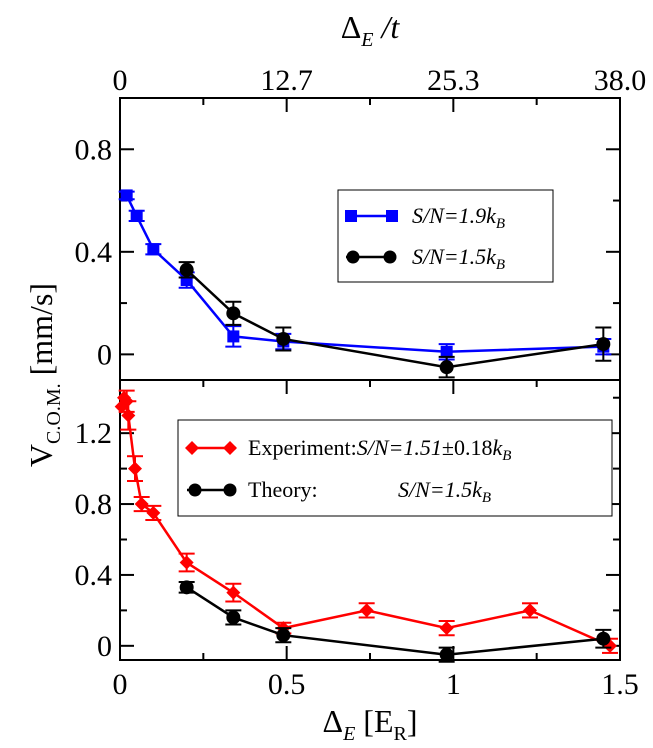 The image size is (653, 748). What do you see at coordinates (394, 318) in the screenshot?
I see `top-series-1-line` at bounding box center [394, 318].